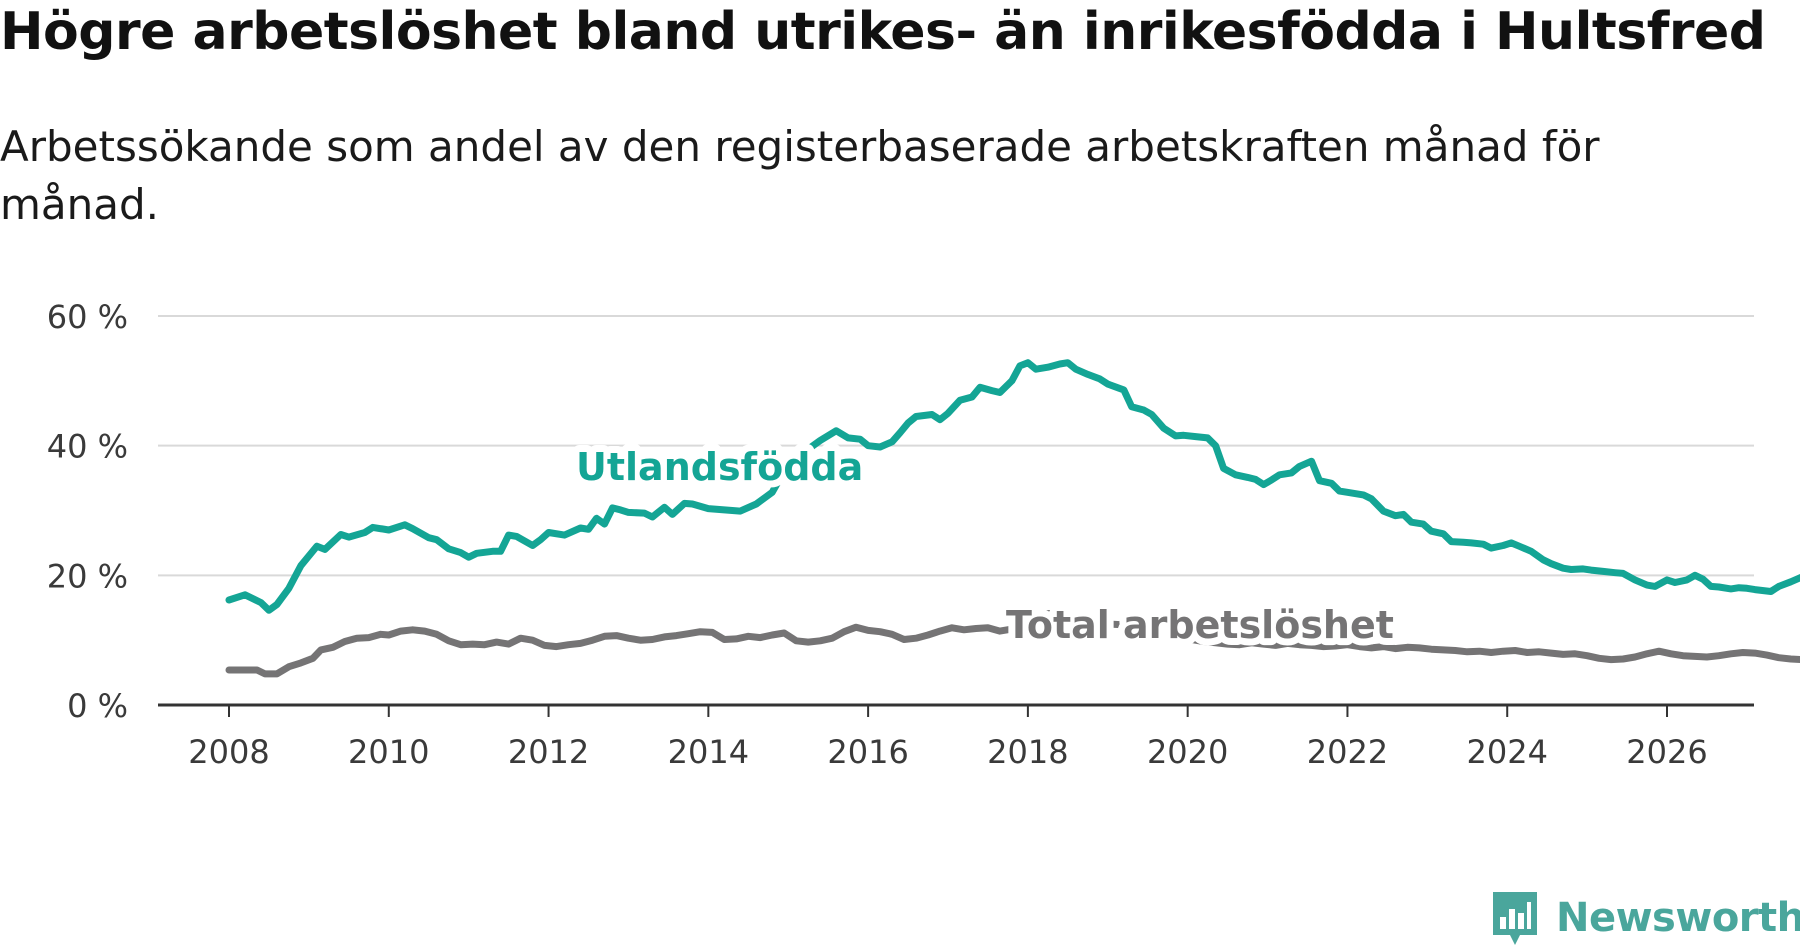 Image resolution: width=1800 pixels, height=948 pixels. I want to click on y-tick-label: 40 %, so click(87, 447).